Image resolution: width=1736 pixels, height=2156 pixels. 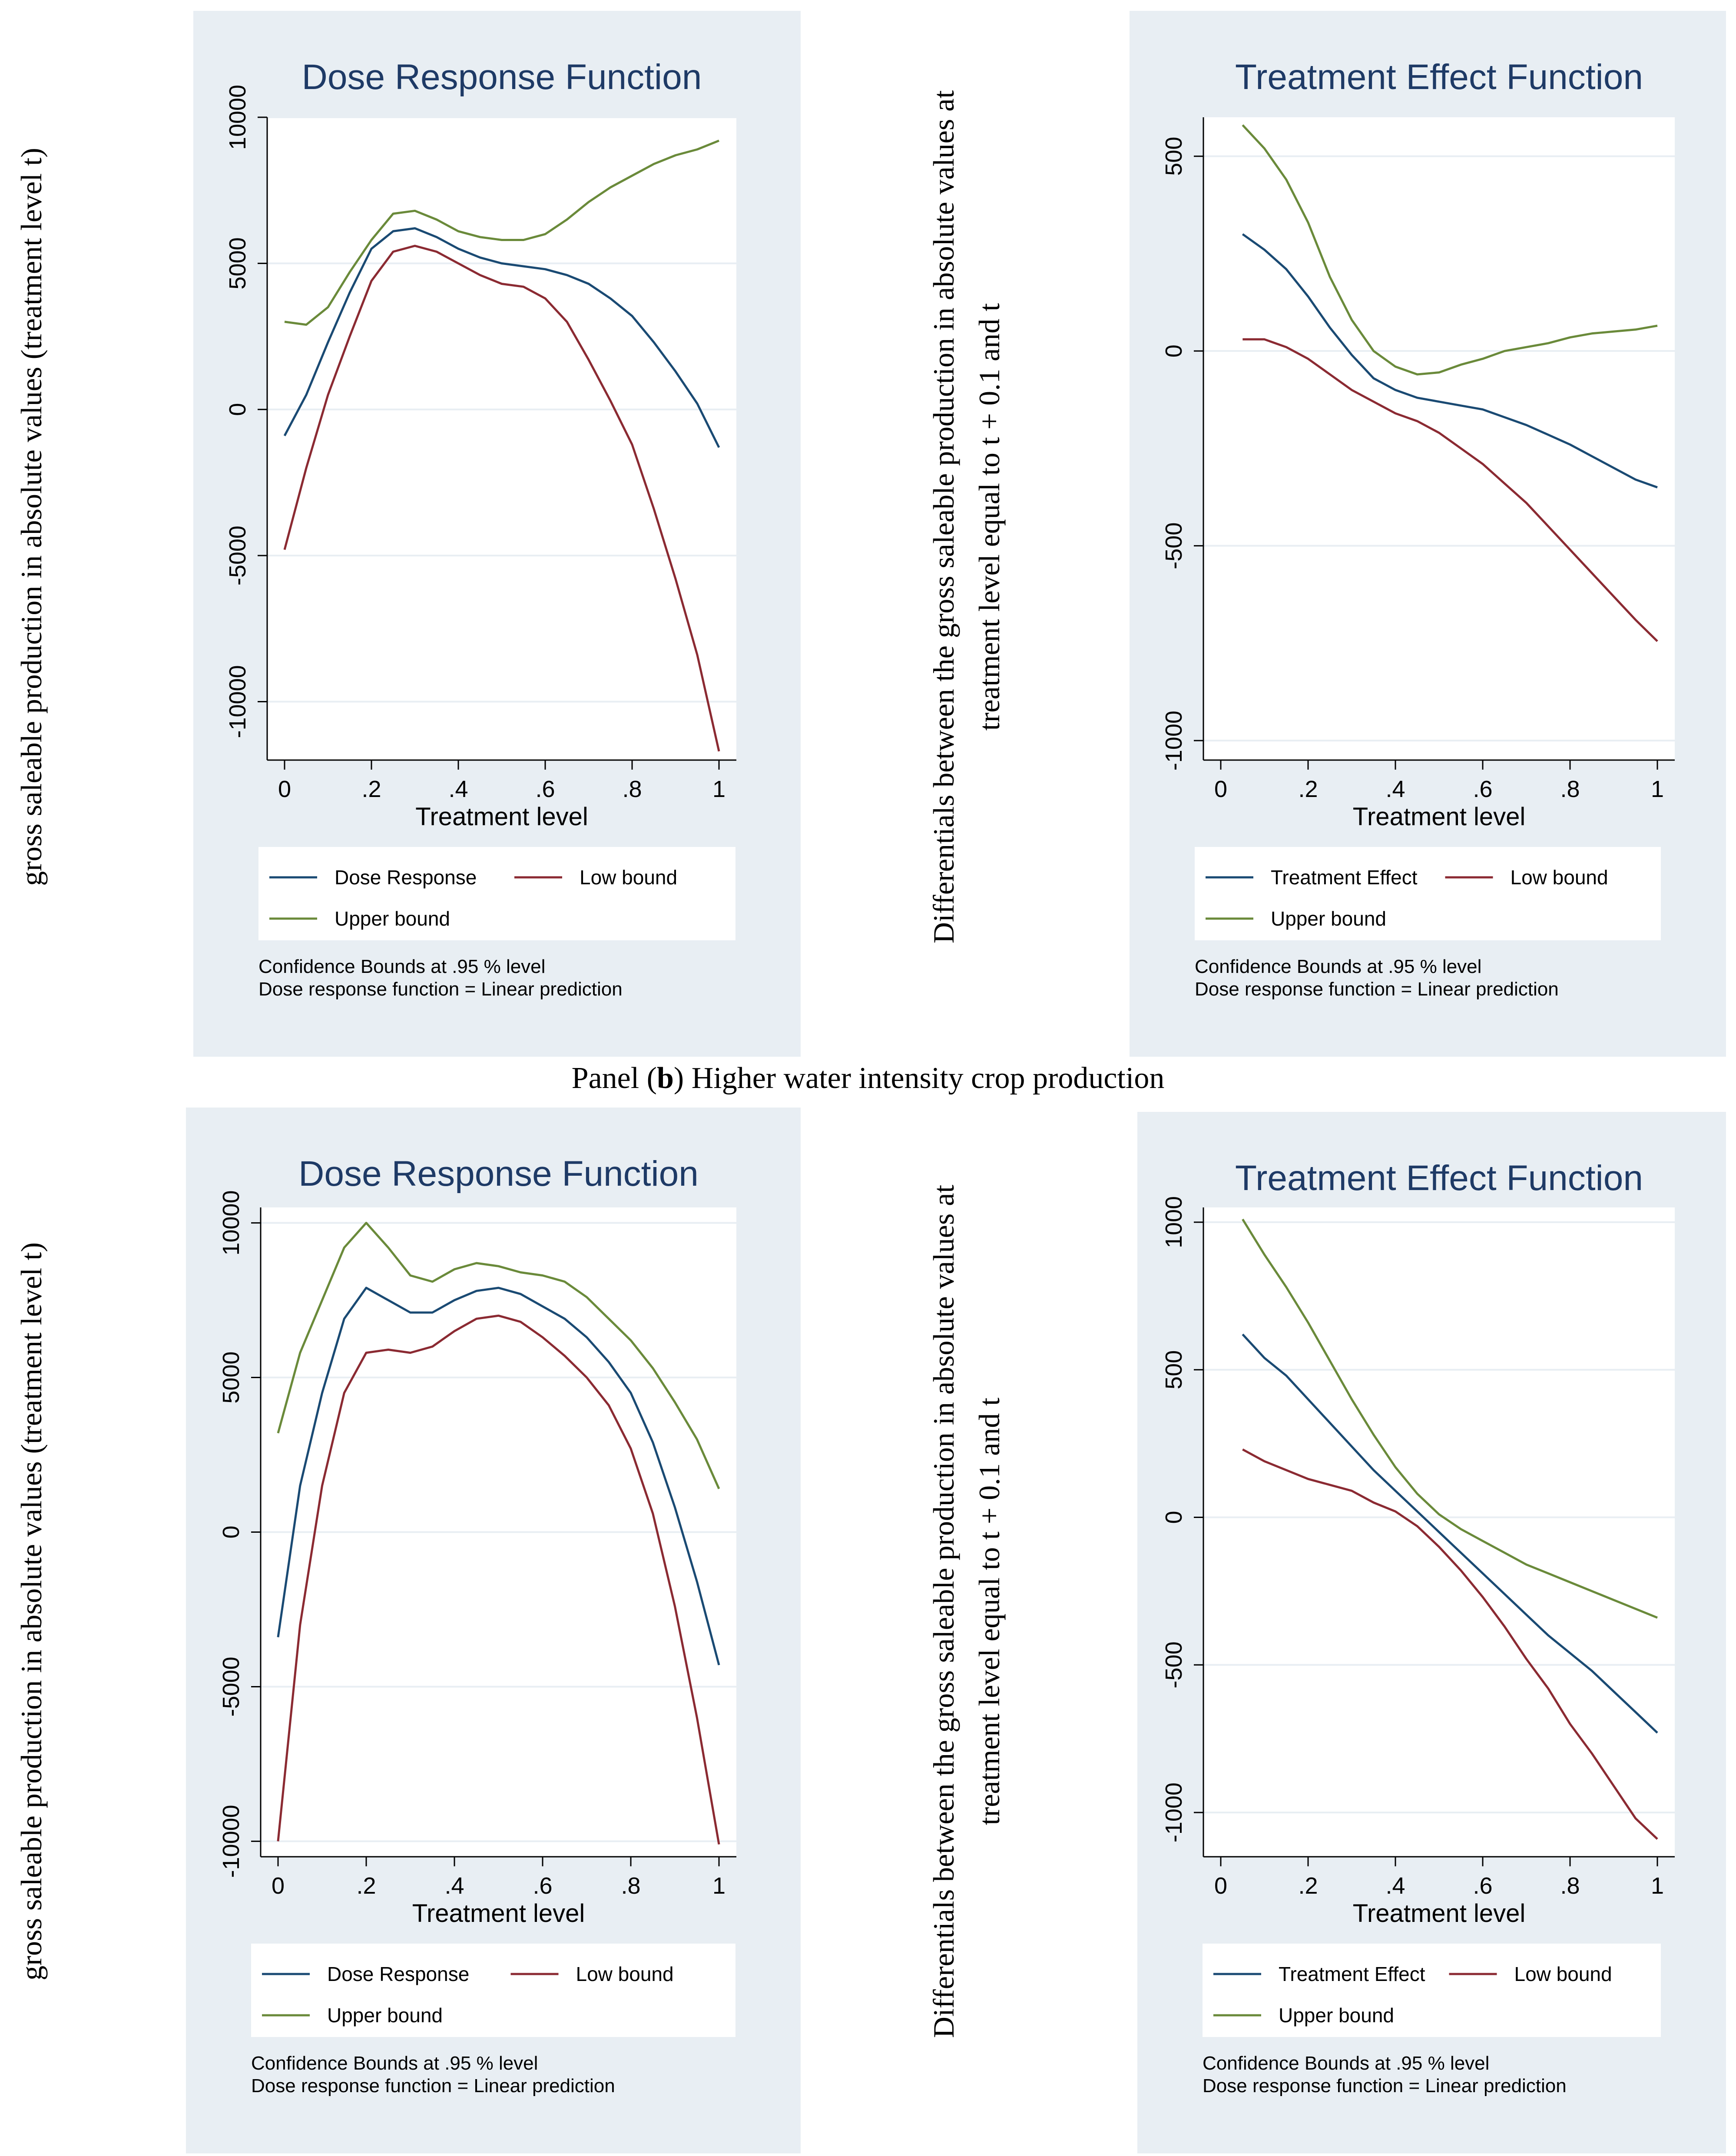 I want to click on caption-bold: b, so click(x=665, y=1078).